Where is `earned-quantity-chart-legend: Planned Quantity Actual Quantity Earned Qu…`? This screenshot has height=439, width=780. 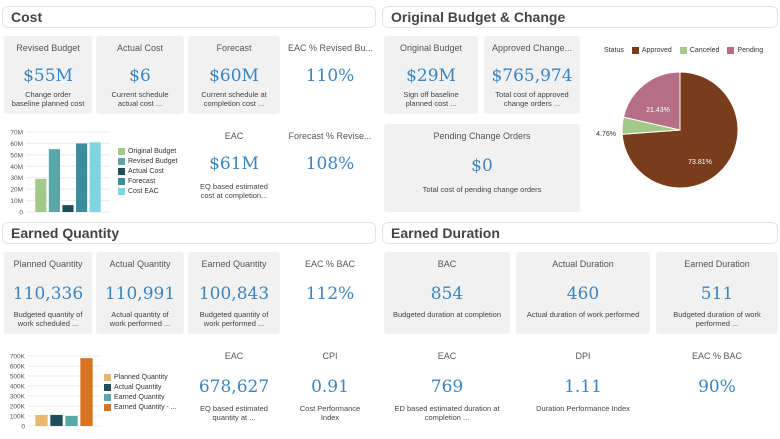 earned-quantity-chart-legend: Planned Quantity Actual Quantity Earned Qu… is located at coordinates (140, 392).